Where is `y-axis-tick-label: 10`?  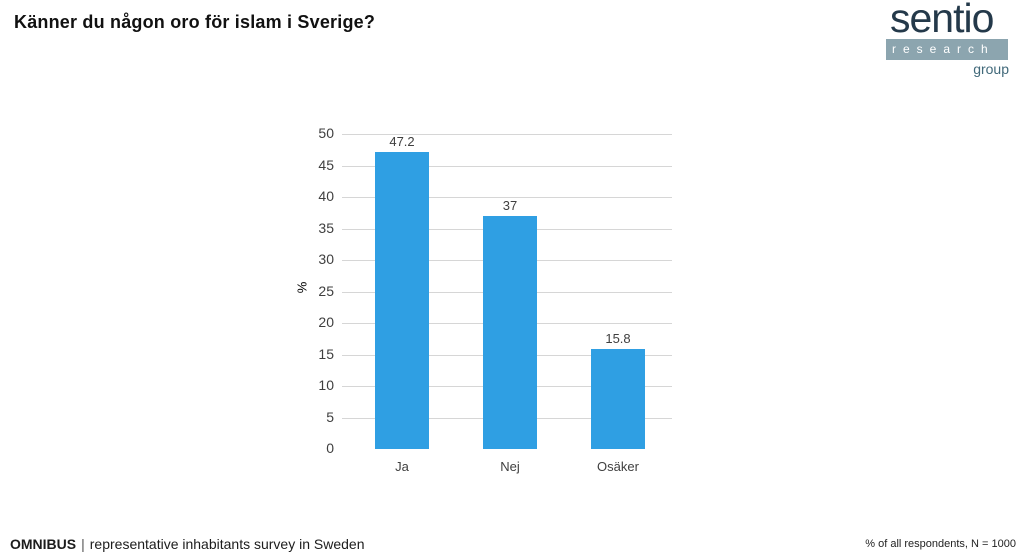 y-axis-tick-label: 10 is located at coordinates (326, 385).